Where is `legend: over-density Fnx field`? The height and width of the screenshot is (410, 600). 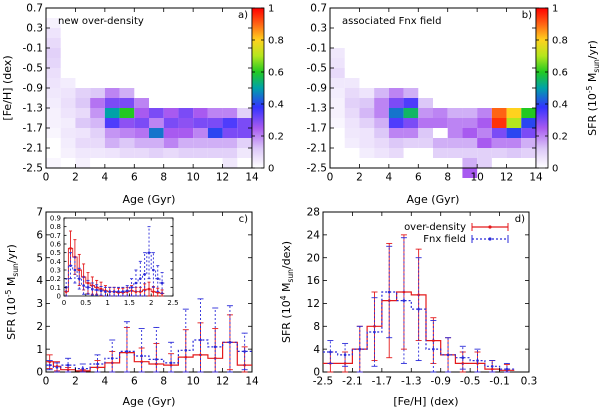
legend: over-density Fnx field is located at coordinates (456, 233).